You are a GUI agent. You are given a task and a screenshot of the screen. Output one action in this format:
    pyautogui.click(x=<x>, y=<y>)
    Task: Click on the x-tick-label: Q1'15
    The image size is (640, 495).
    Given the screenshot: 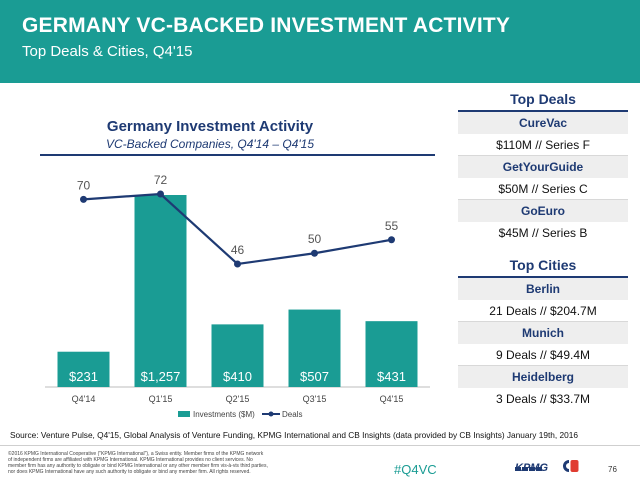 What is the action you would take?
    pyautogui.click(x=161, y=399)
    